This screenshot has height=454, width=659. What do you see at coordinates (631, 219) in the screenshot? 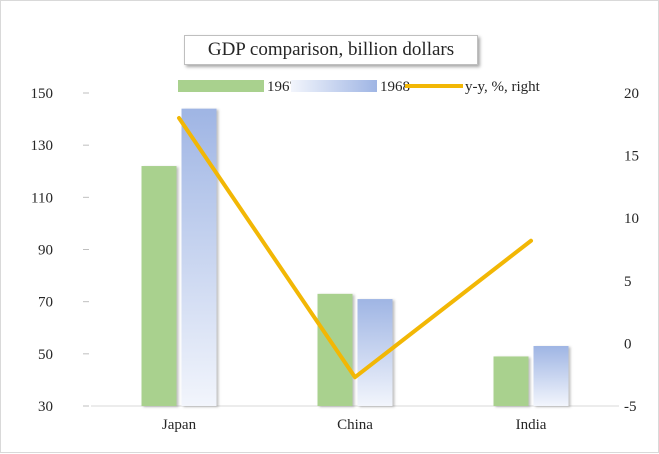
I see `right-tick-label: 10` at bounding box center [631, 219].